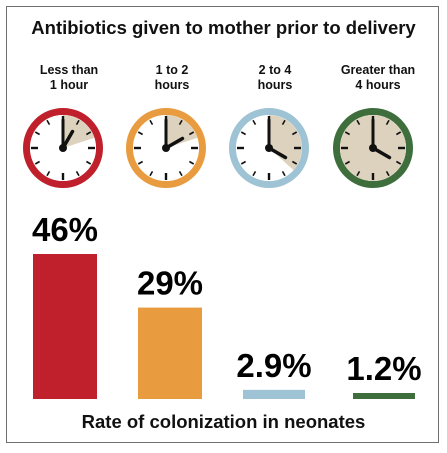 The height and width of the screenshot is (453, 447). What do you see at coordinates (69, 85) in the screenshot?
I see `clock-label-1-line2: 1 hour` at bounding box center [69, 85].